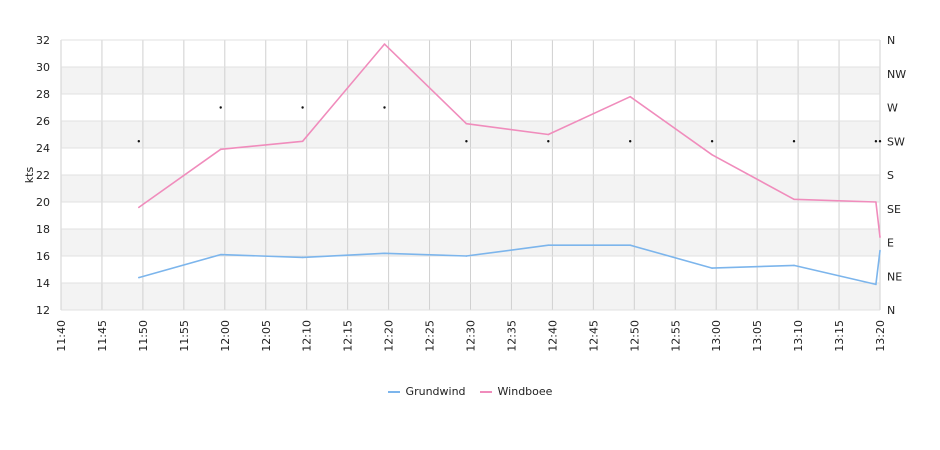 The image size is (940, 450). I want to click on x-tick-label: 13:05, so click(757, 336).